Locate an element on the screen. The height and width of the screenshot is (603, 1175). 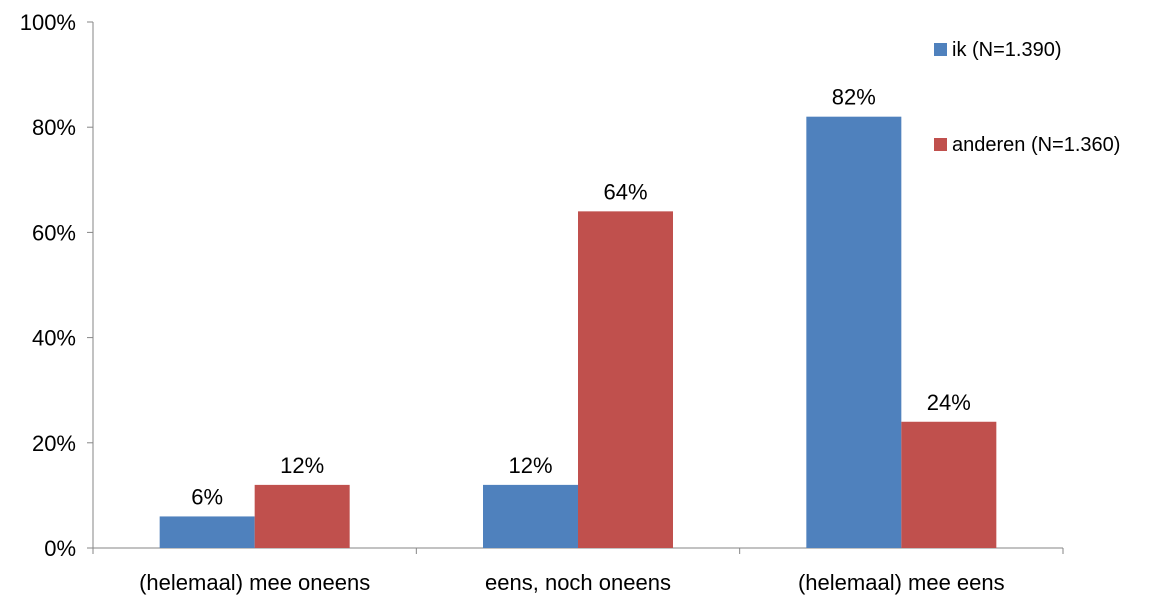
x-category-label: eens, noch oneens is located at coordinates (578, 582).